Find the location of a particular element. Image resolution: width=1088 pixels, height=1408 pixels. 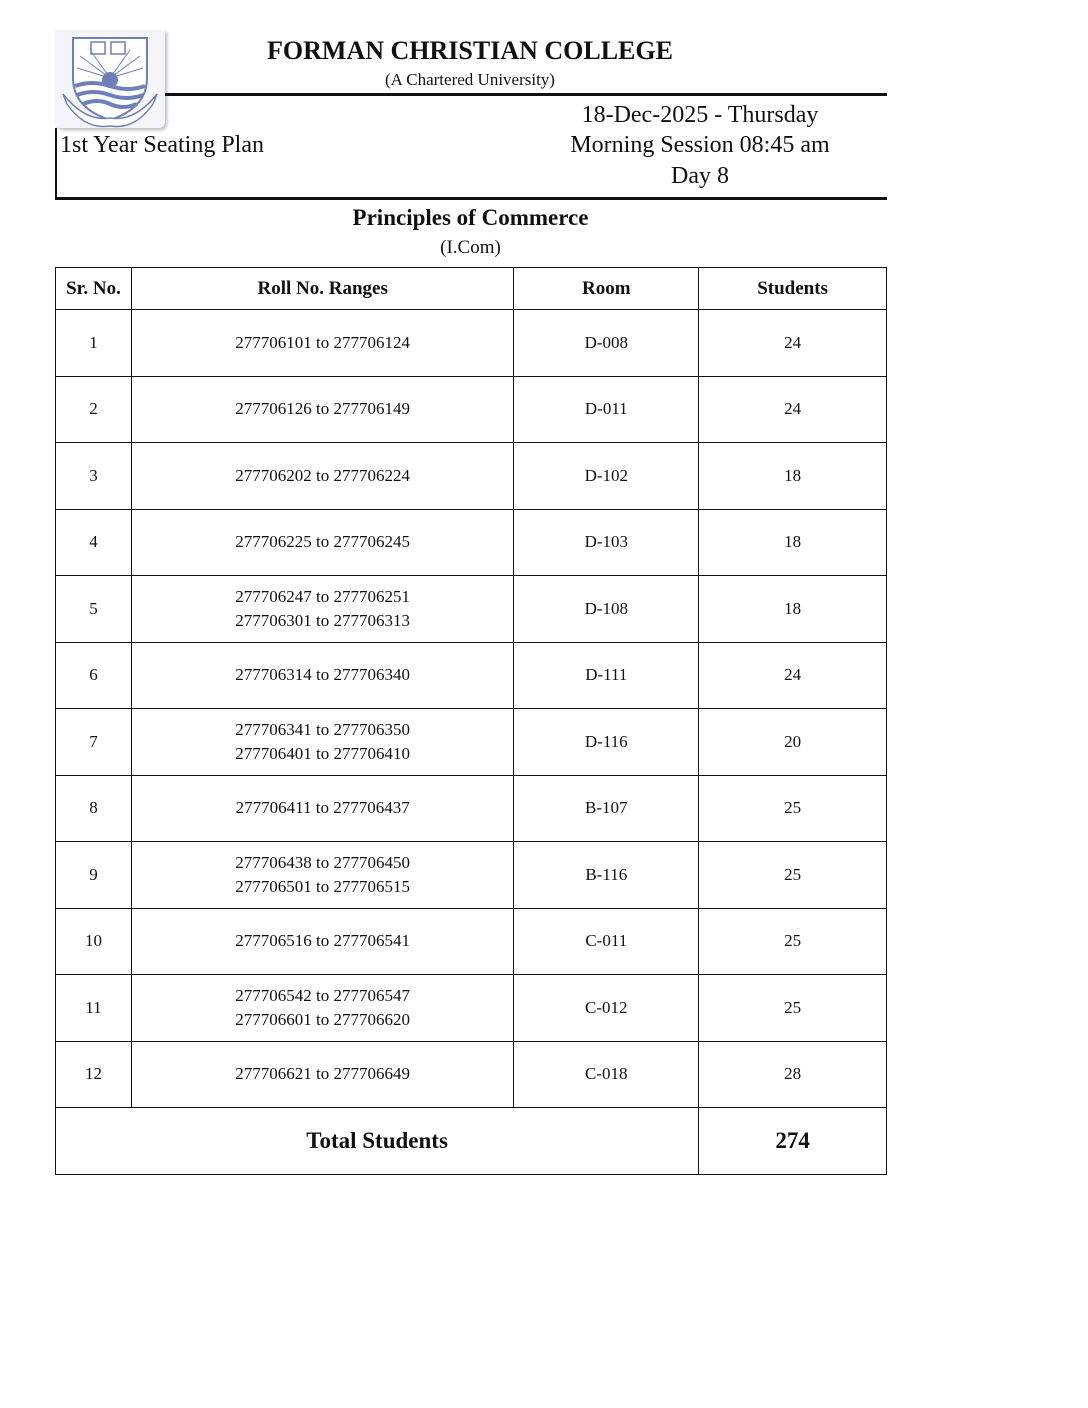

header-top-rule is located at coordinates (526, 94).